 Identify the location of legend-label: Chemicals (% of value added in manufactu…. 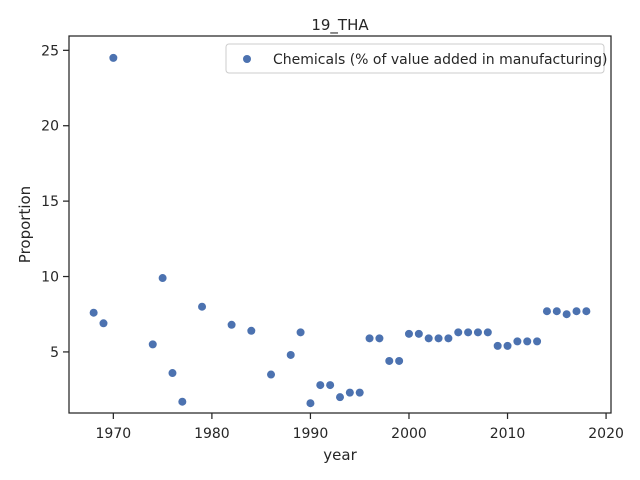
(440, 60).